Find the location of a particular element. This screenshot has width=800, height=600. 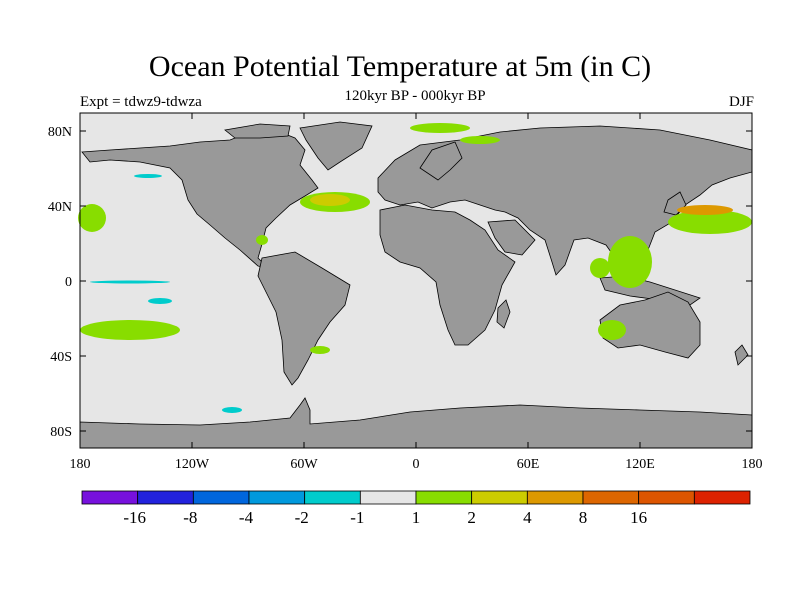

patch-north-atlantic-strong is located at coordinates (330, 200).